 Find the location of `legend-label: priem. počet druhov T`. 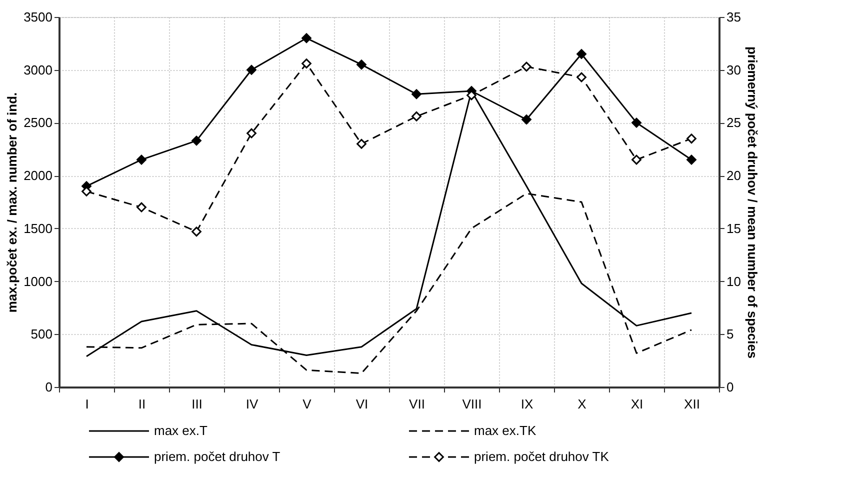

legend-label: priem. počet druhov T is located at coordinates (217, 456).